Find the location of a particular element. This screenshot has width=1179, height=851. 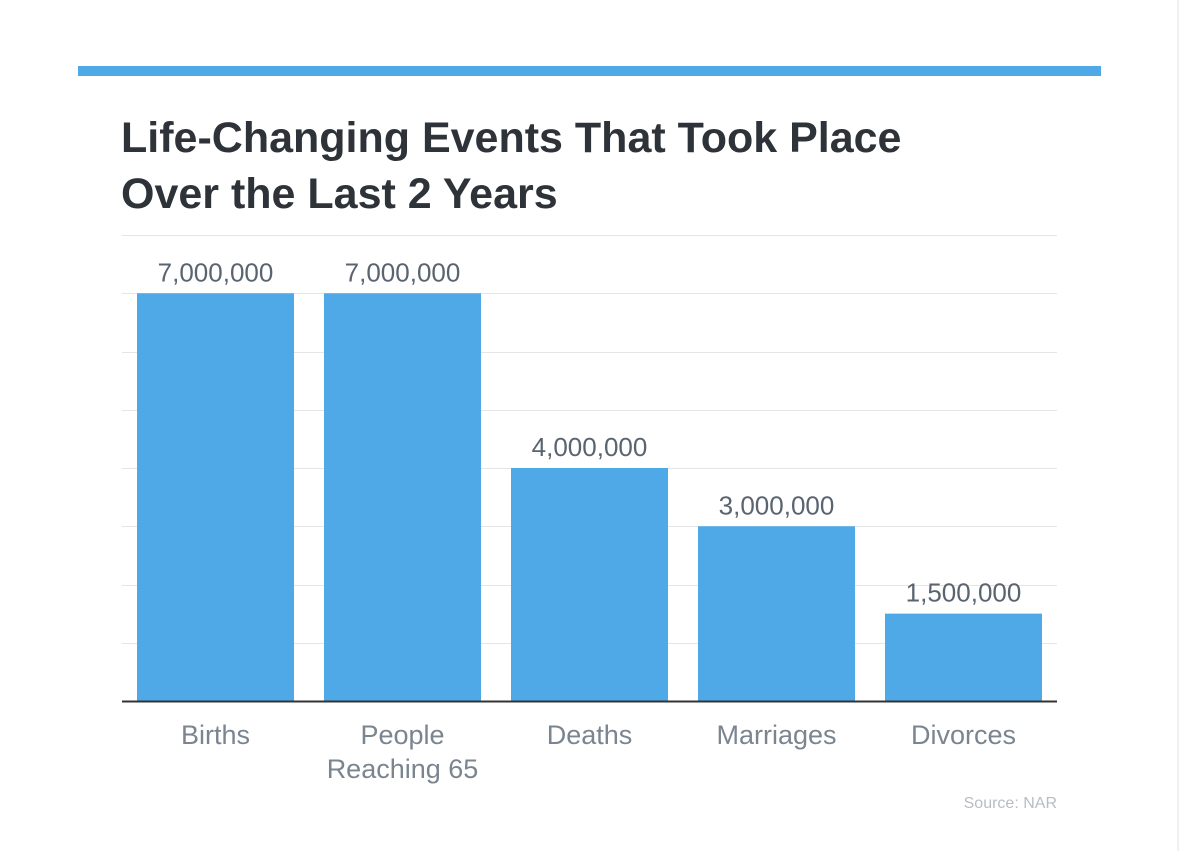

page-edge is located at coordinates (1178, 425).